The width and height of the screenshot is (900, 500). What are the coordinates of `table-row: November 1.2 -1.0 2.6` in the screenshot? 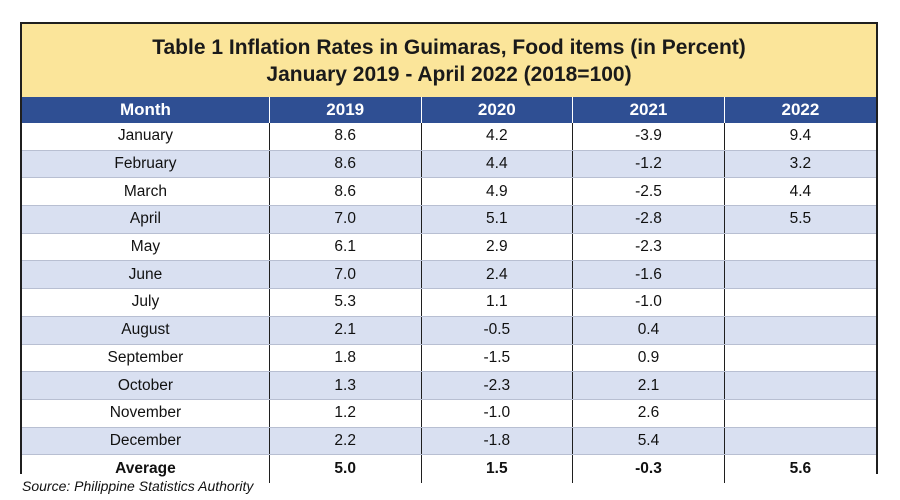 It's located at (449, 413).